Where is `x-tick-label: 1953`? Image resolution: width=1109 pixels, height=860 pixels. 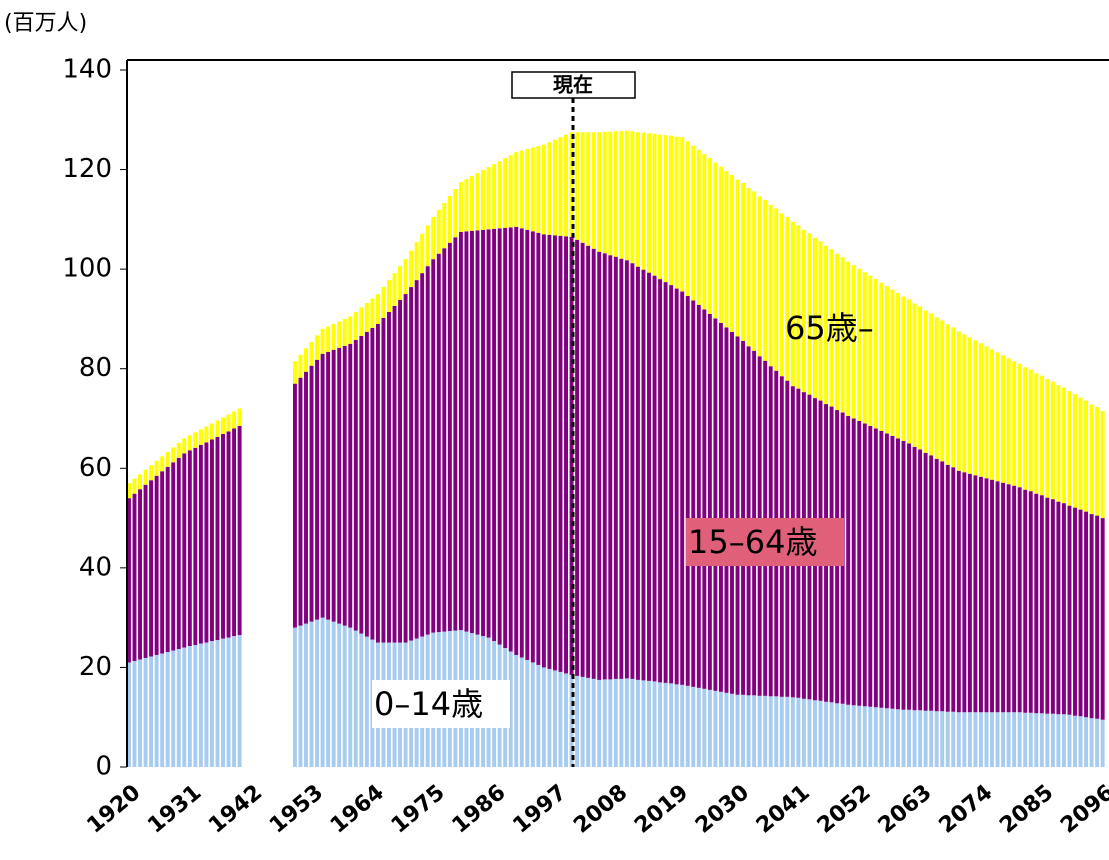
x-tick-label: 1953 is located at coordinates (296, 809).